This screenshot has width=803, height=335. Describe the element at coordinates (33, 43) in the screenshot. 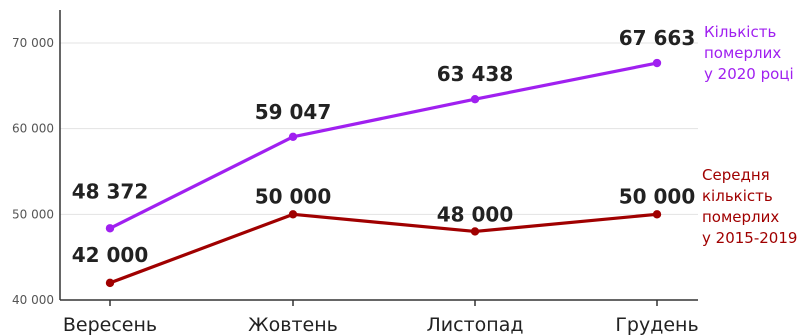

I see `y-tick-label: 70 000` at that location.